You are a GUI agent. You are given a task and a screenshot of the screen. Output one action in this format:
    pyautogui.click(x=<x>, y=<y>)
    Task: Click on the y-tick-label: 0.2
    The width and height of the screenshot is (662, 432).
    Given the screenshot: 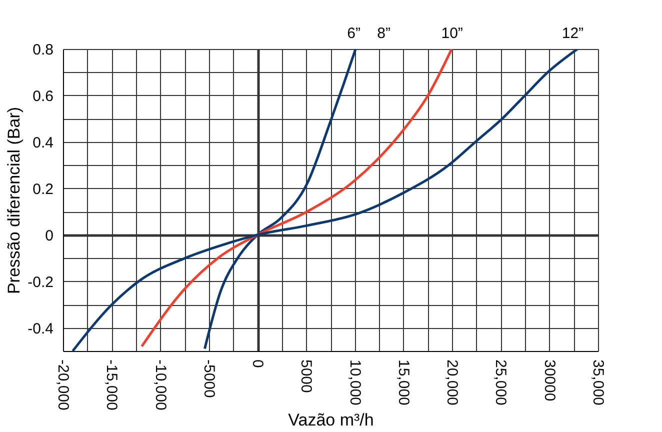 What is the action you would take?
    pyautogui.click(x=43, y=189)
    